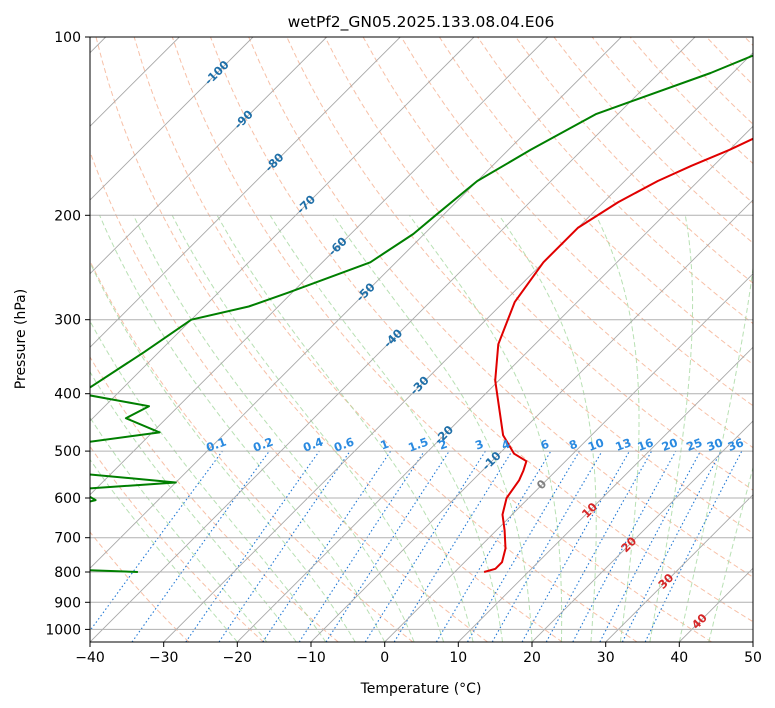  Describe the element at coordinates (384, 658) in the screenshot. I see `x-tick-label: 0` at that location.